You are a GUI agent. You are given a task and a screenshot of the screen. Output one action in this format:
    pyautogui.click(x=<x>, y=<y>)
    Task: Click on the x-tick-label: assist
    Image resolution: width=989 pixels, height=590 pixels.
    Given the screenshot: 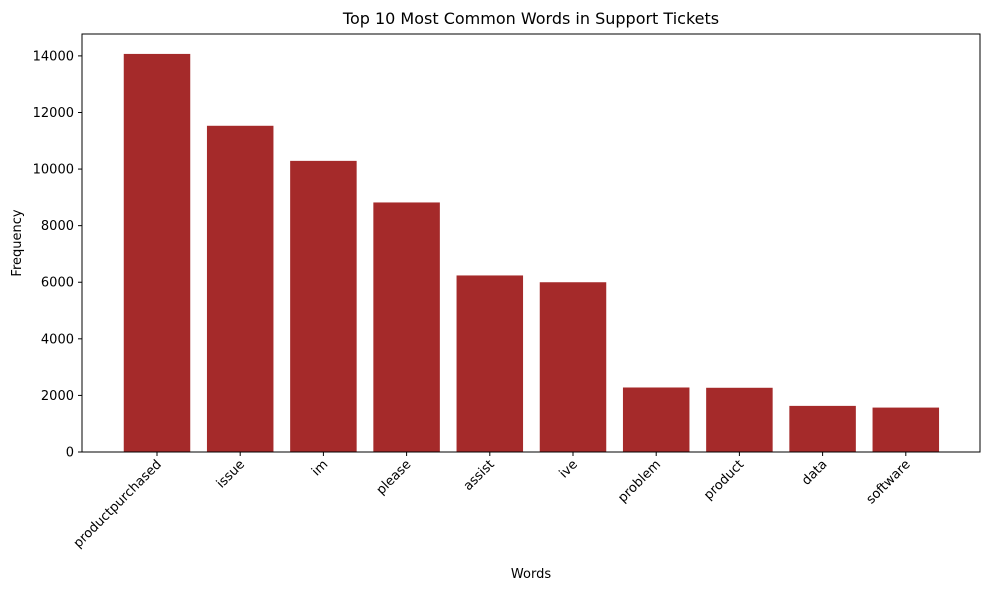 What is the action you would take?
    pyautogui.click(x=479, y=475)
    